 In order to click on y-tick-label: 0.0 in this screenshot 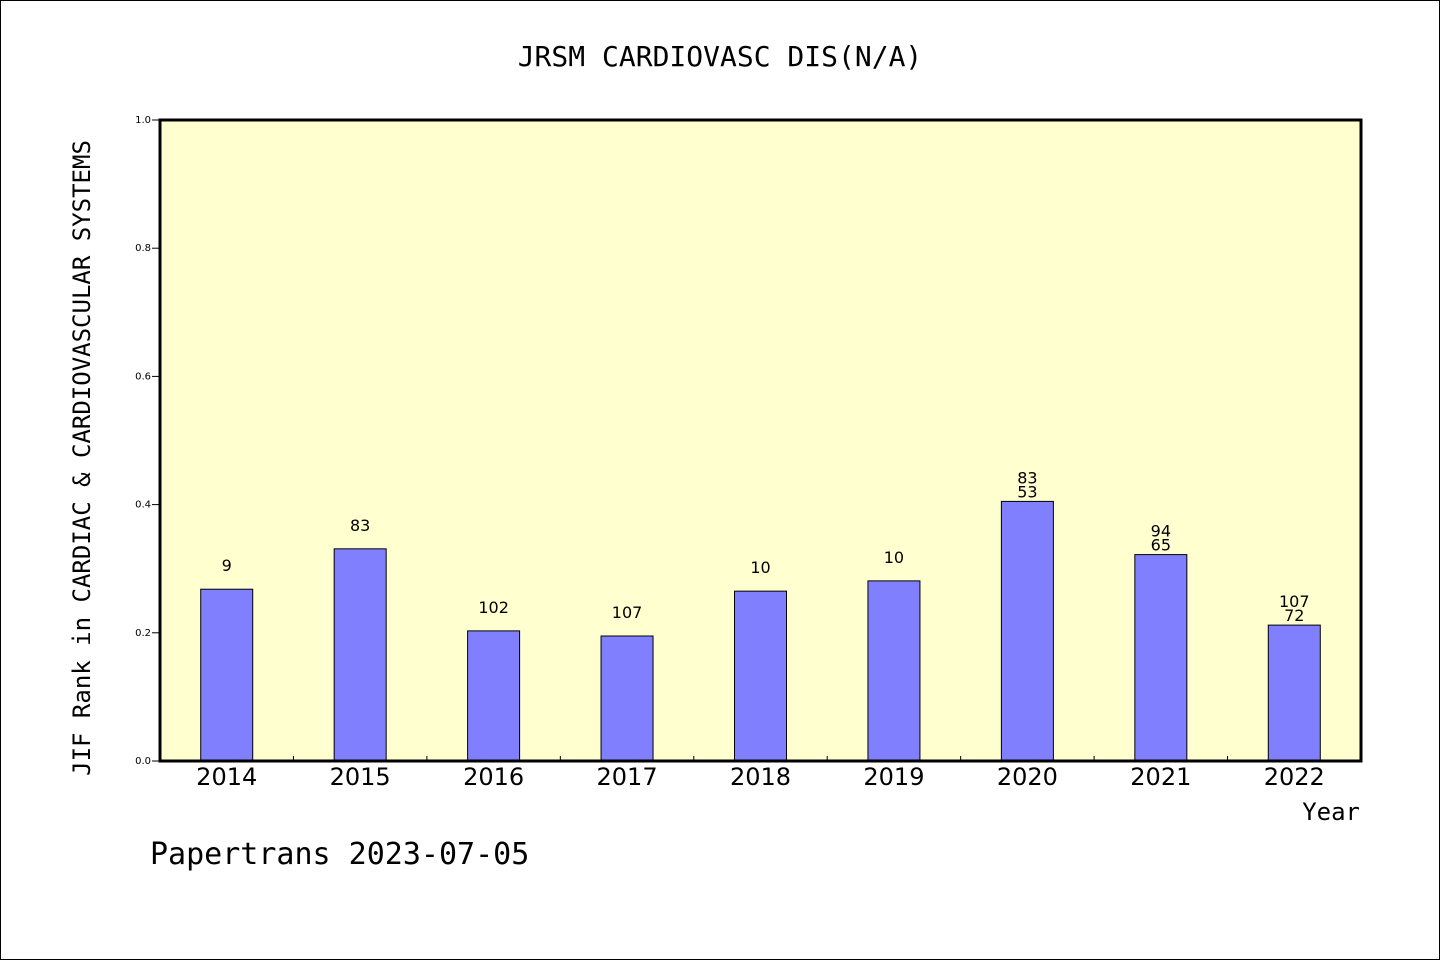, I will do `click(143, 761)`.